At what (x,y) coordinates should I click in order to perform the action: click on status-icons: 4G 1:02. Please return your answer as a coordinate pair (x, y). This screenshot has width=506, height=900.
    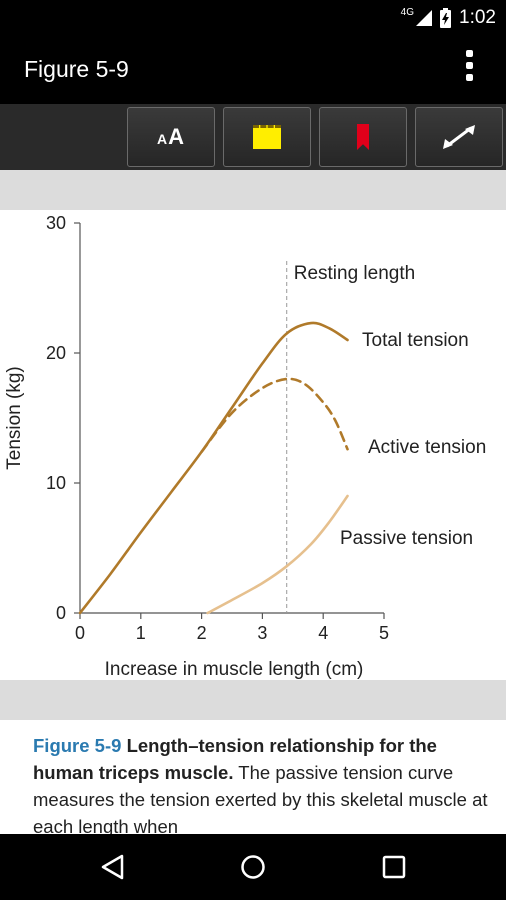
    Looking at the image, I should click on (448, 18).